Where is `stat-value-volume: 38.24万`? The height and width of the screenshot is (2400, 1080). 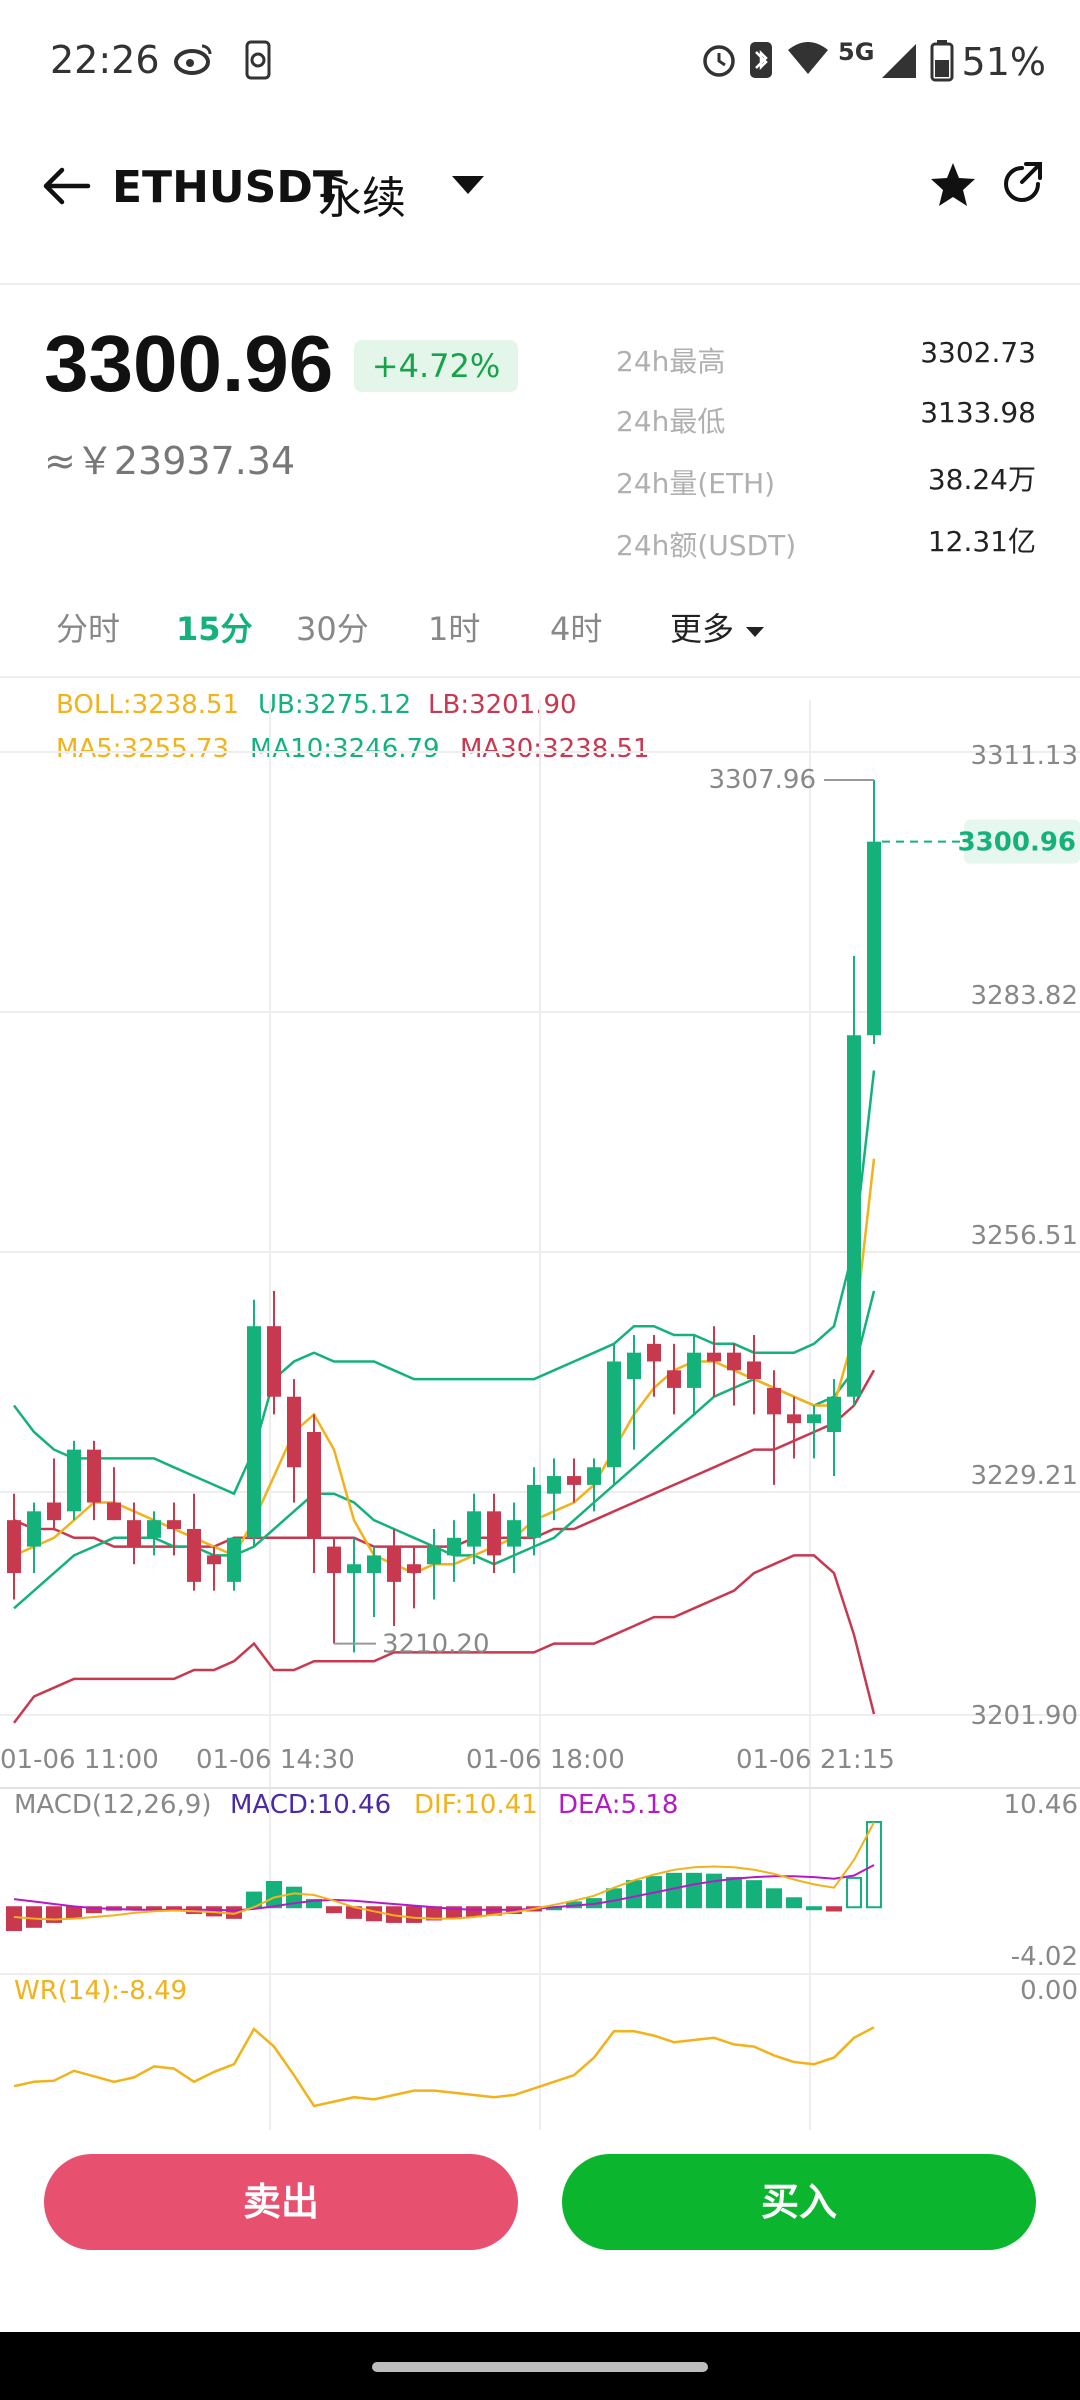 stat-value-volume: 38.24万 is located at coordinates (981, 479).